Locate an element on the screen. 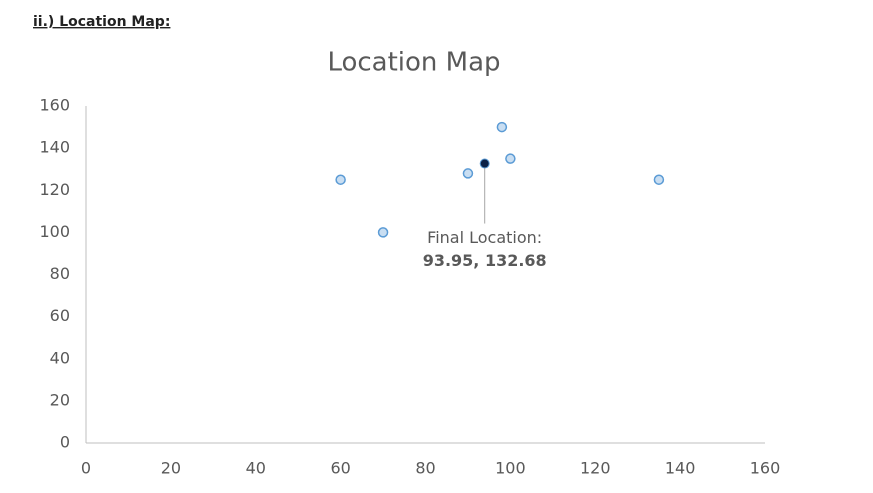  x-tick-label: 140 is located at coordinates (680, 468).